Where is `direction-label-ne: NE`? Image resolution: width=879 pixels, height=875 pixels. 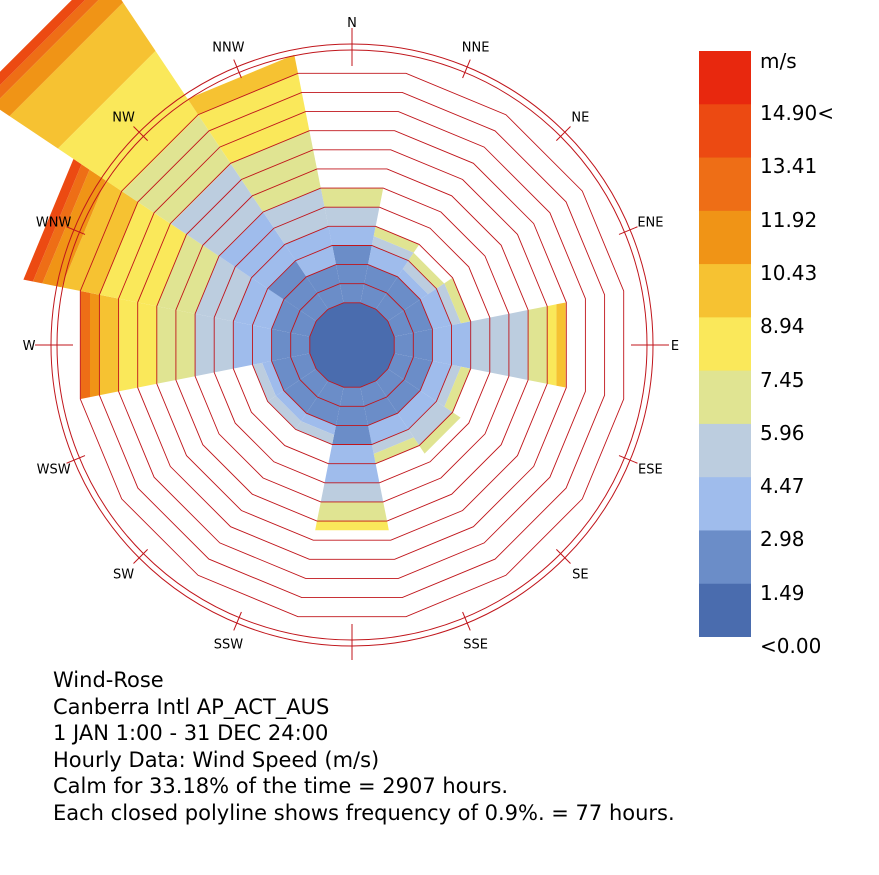
direction-label-ne: NE is located at coordinates (580, 118).